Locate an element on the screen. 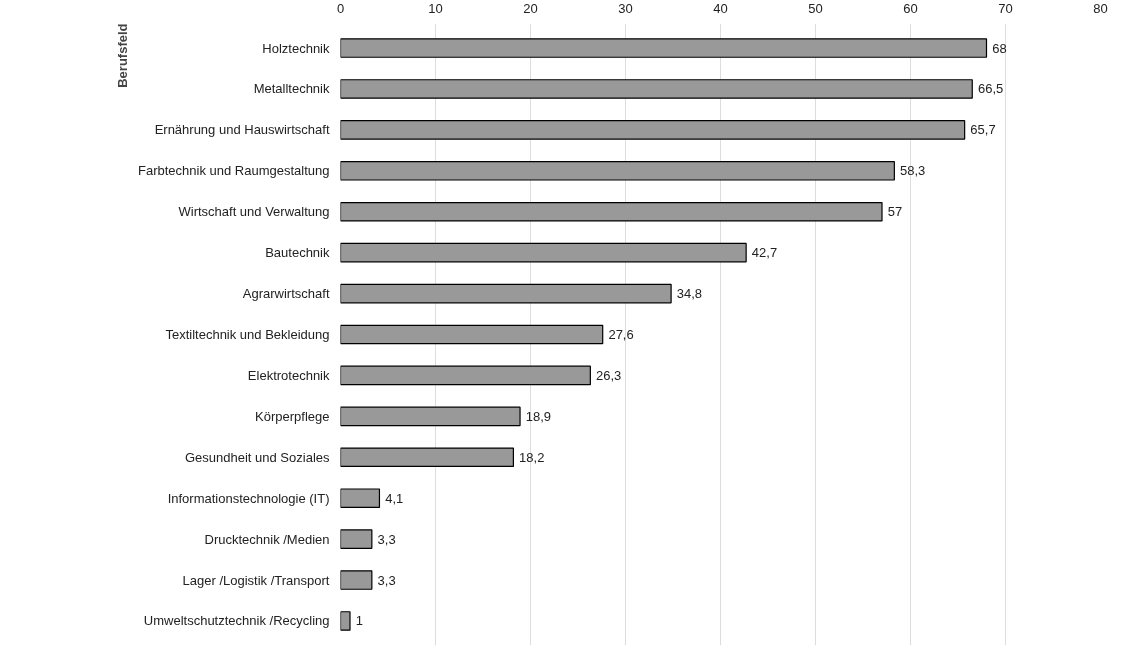 This screenshot has width=1127, height=656. data-label: 1 is located at coordinates (359, 621).